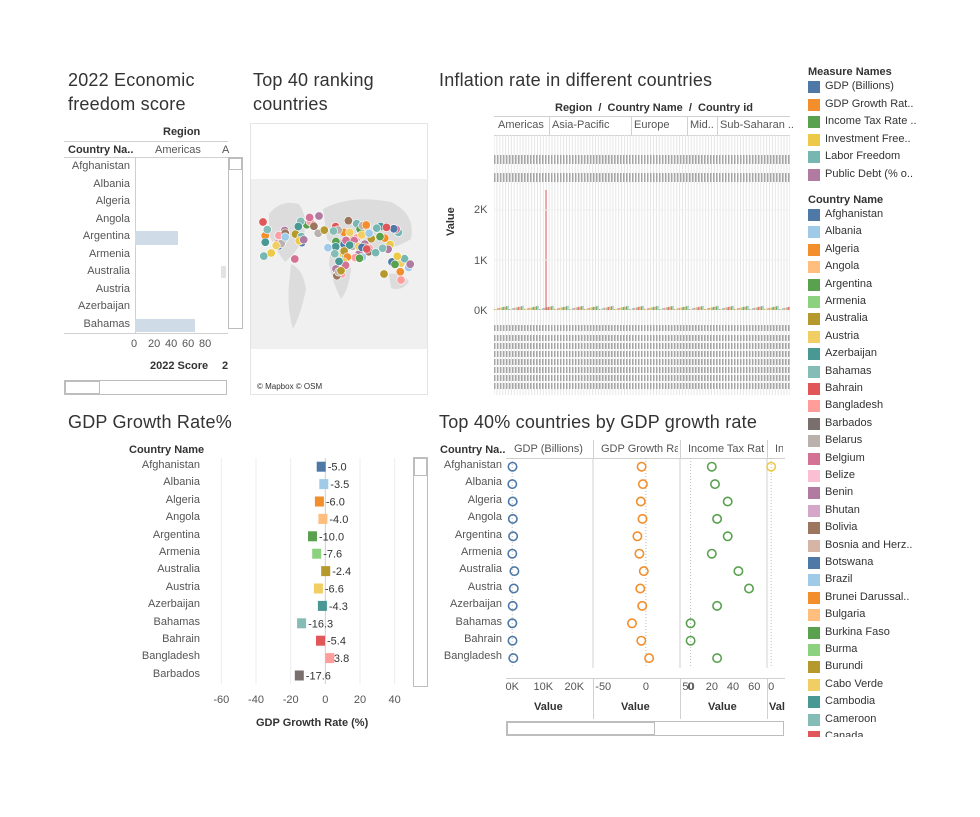 The width and height of the screenshot is (980, 817). I want to click on panel5-horizontal-scrollbar, so click(645, 728).